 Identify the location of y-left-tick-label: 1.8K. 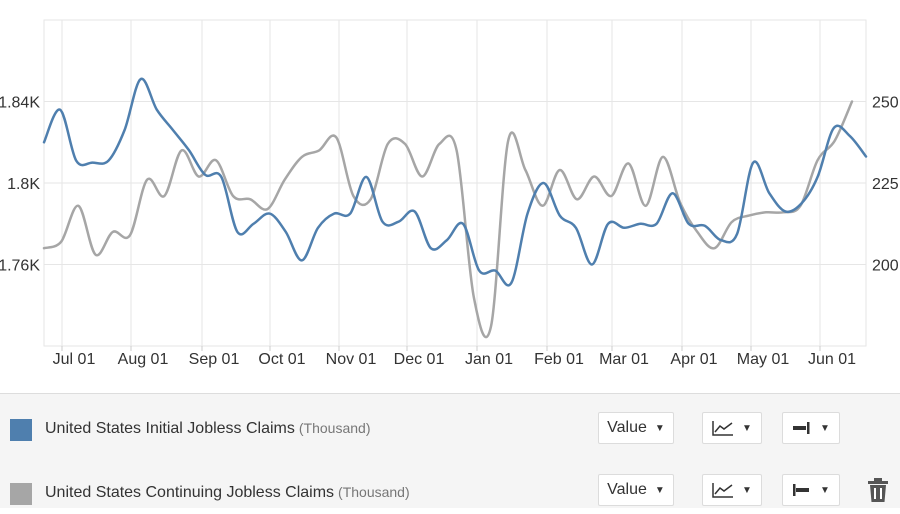
(23, 184).